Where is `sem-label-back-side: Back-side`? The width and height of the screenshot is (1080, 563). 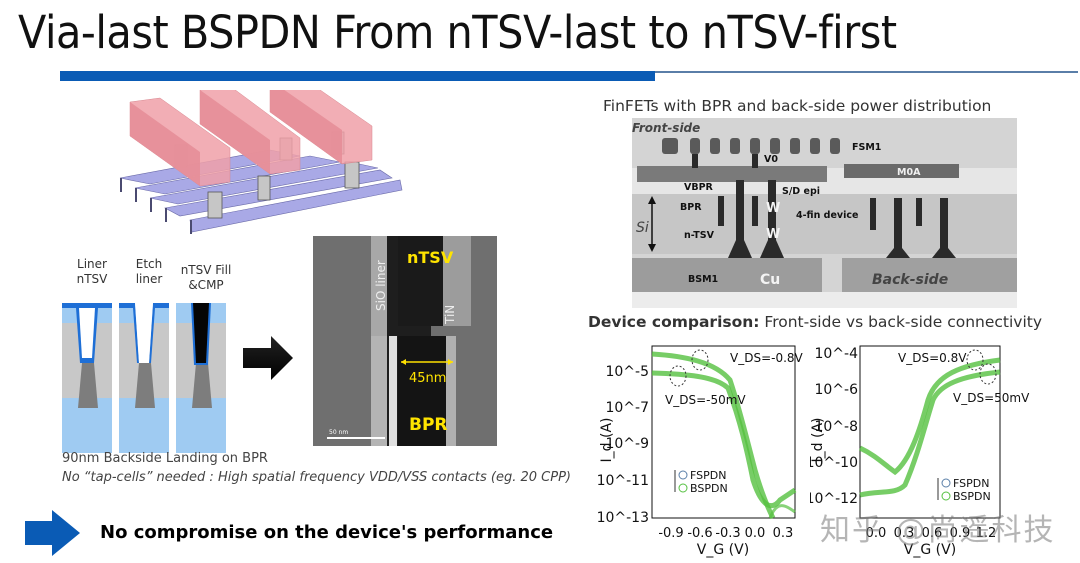
sem-label-back-side: Back-side is located at coordinates (910, 280).